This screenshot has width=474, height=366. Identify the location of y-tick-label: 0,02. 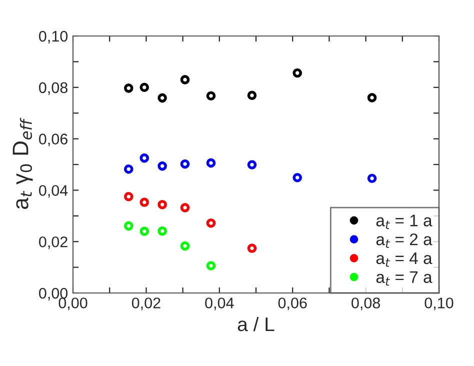
(53, 243).